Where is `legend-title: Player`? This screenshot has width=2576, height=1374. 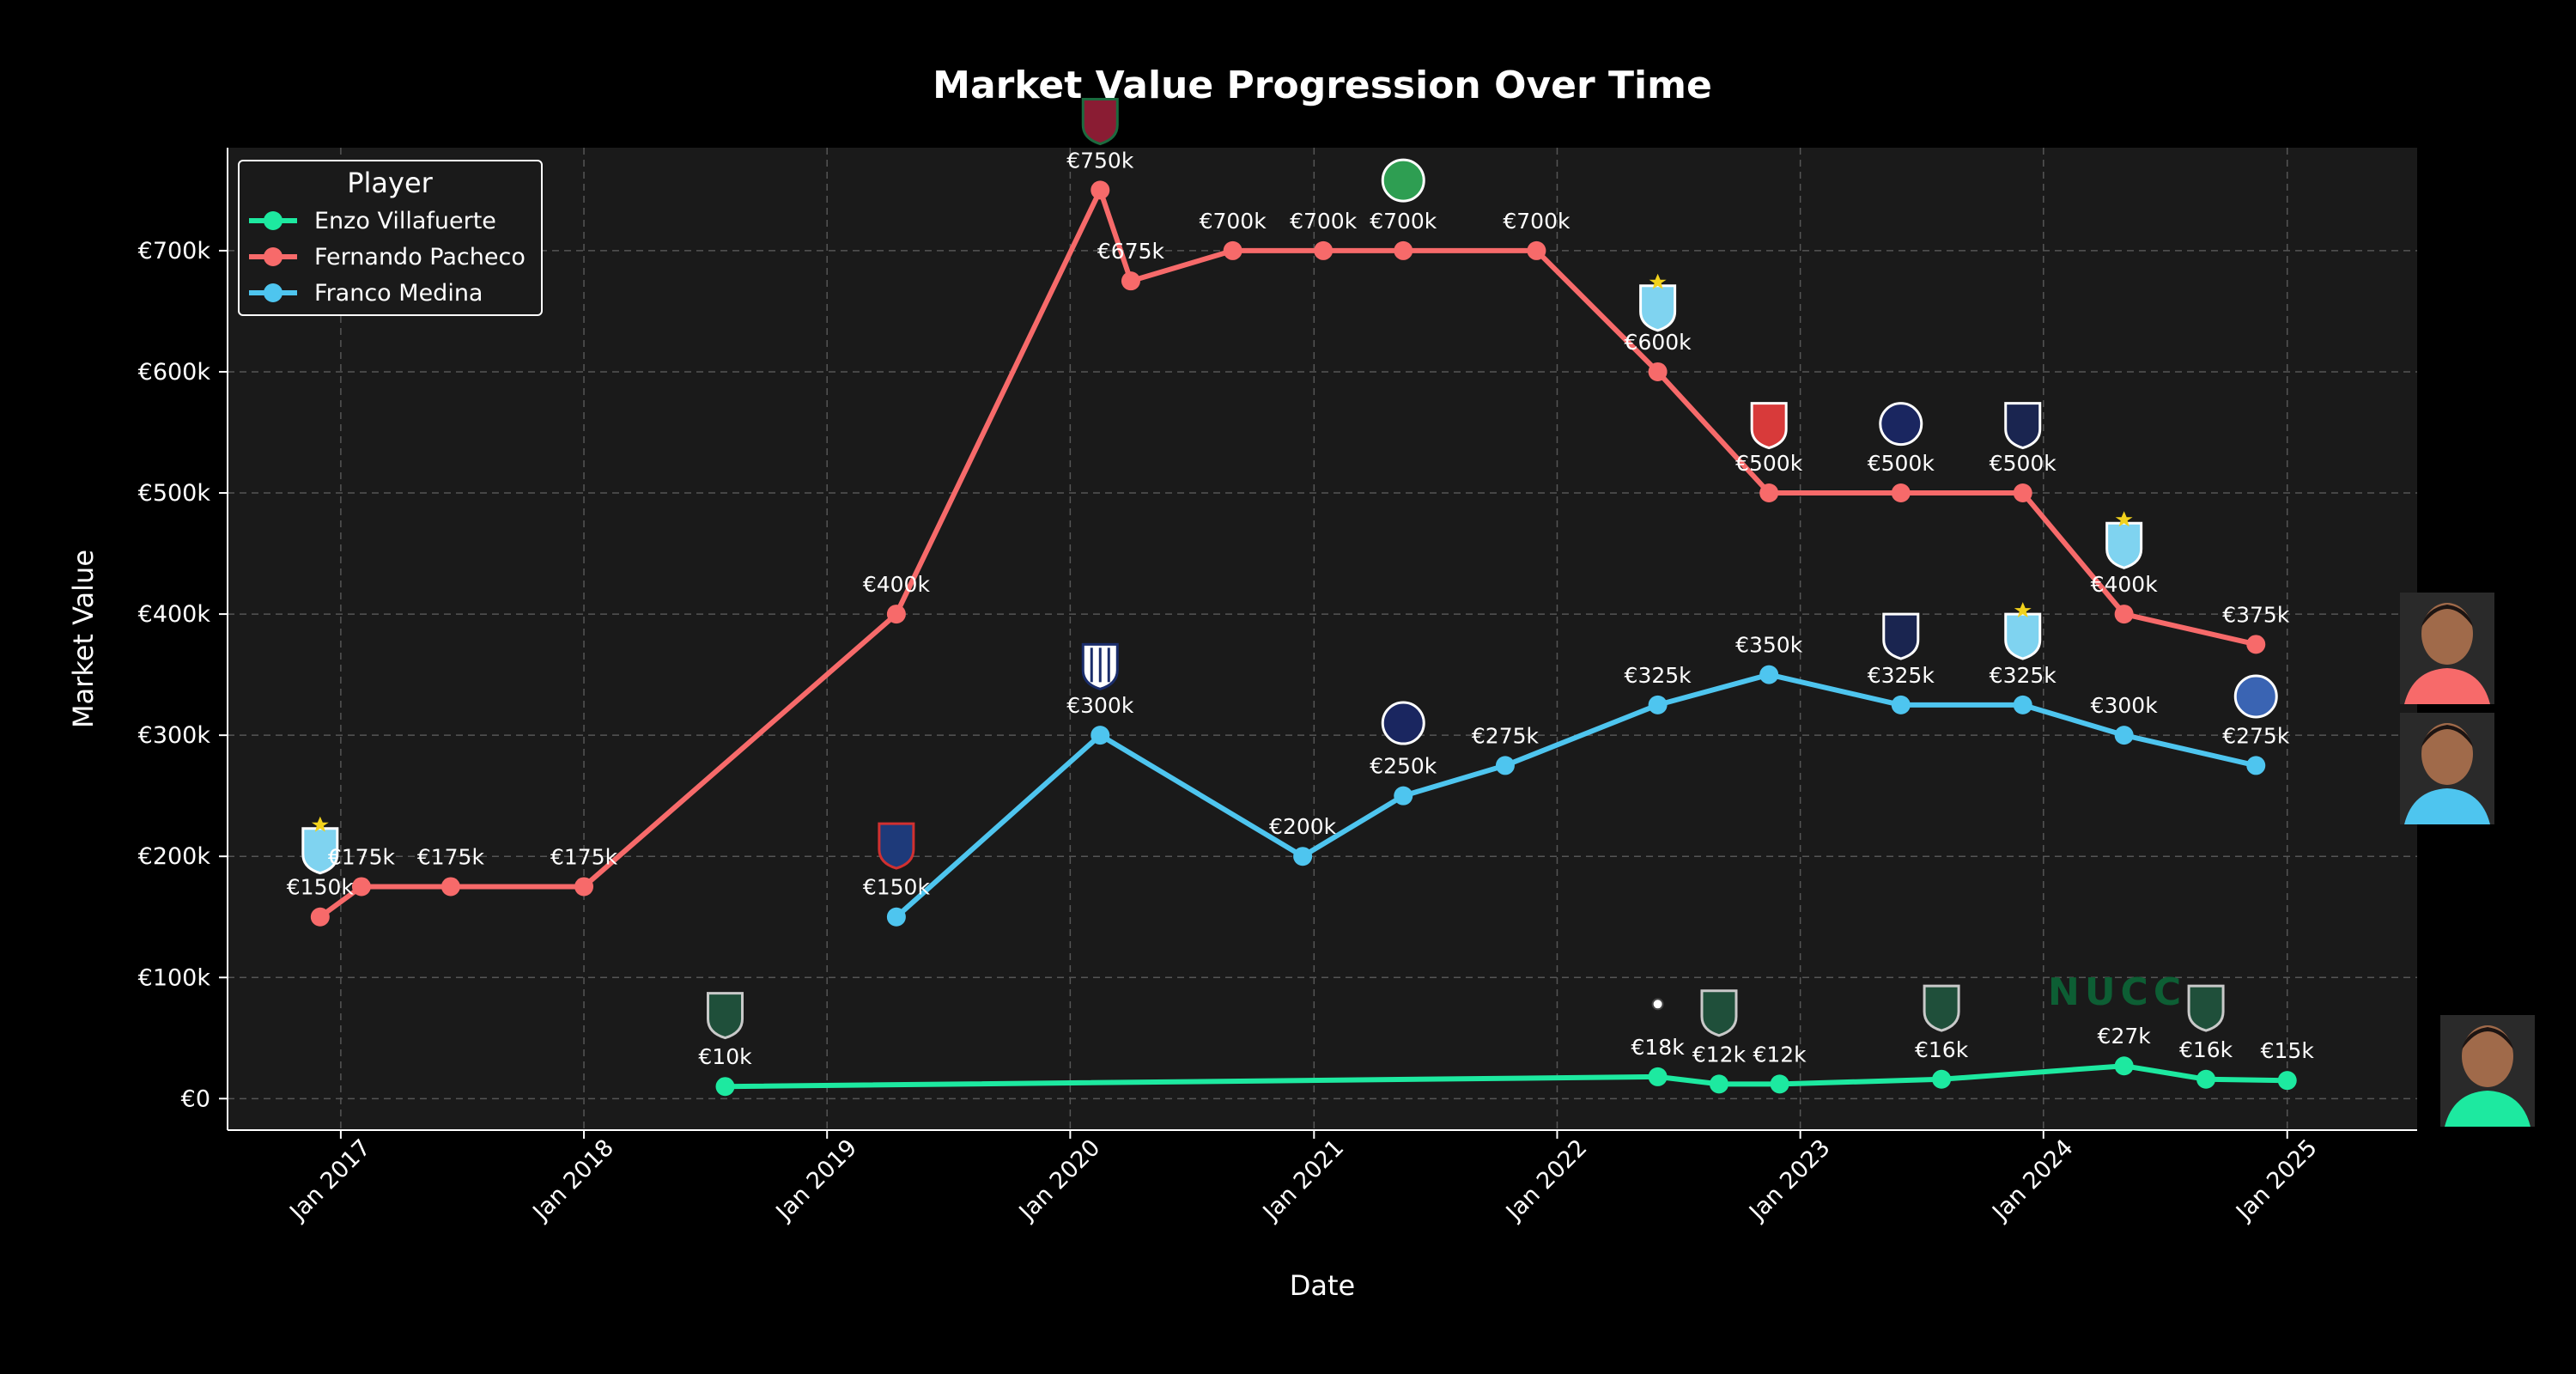 legend-title: Player is located at coordinates (390, 183).